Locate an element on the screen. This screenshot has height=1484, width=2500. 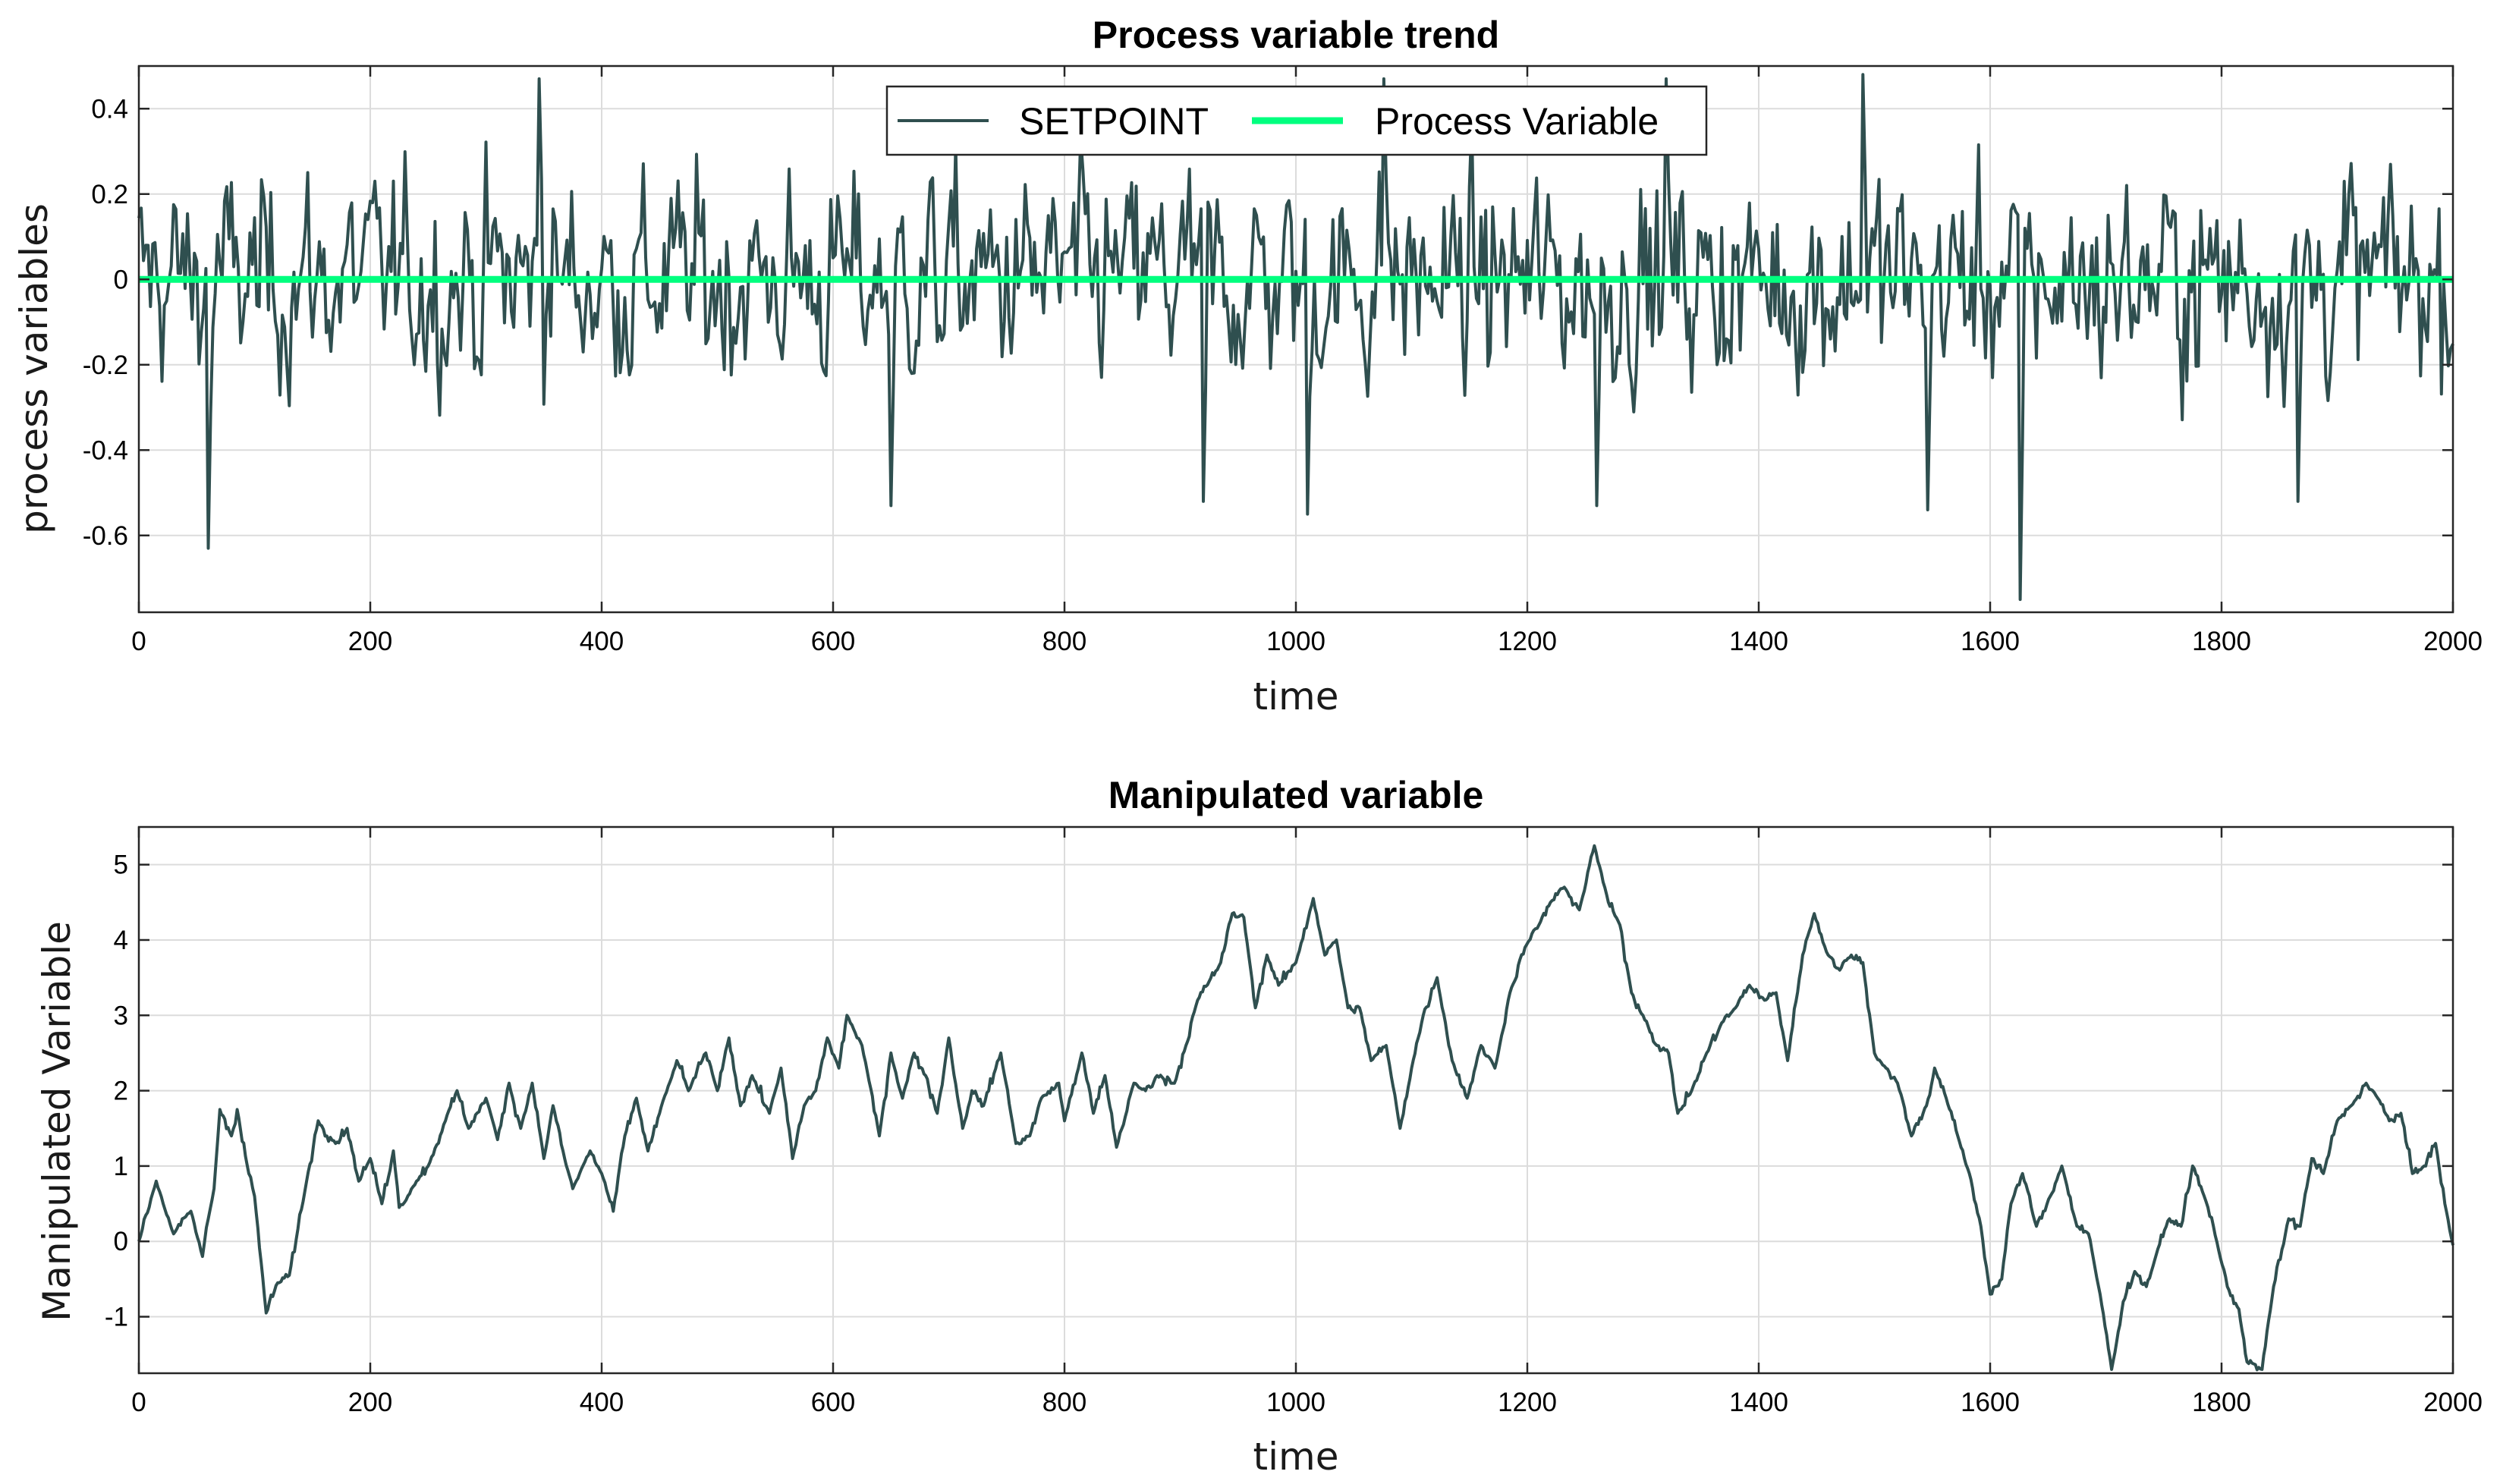
legend: SETPOINT Process Variable is located at coordinates (1296, 120).